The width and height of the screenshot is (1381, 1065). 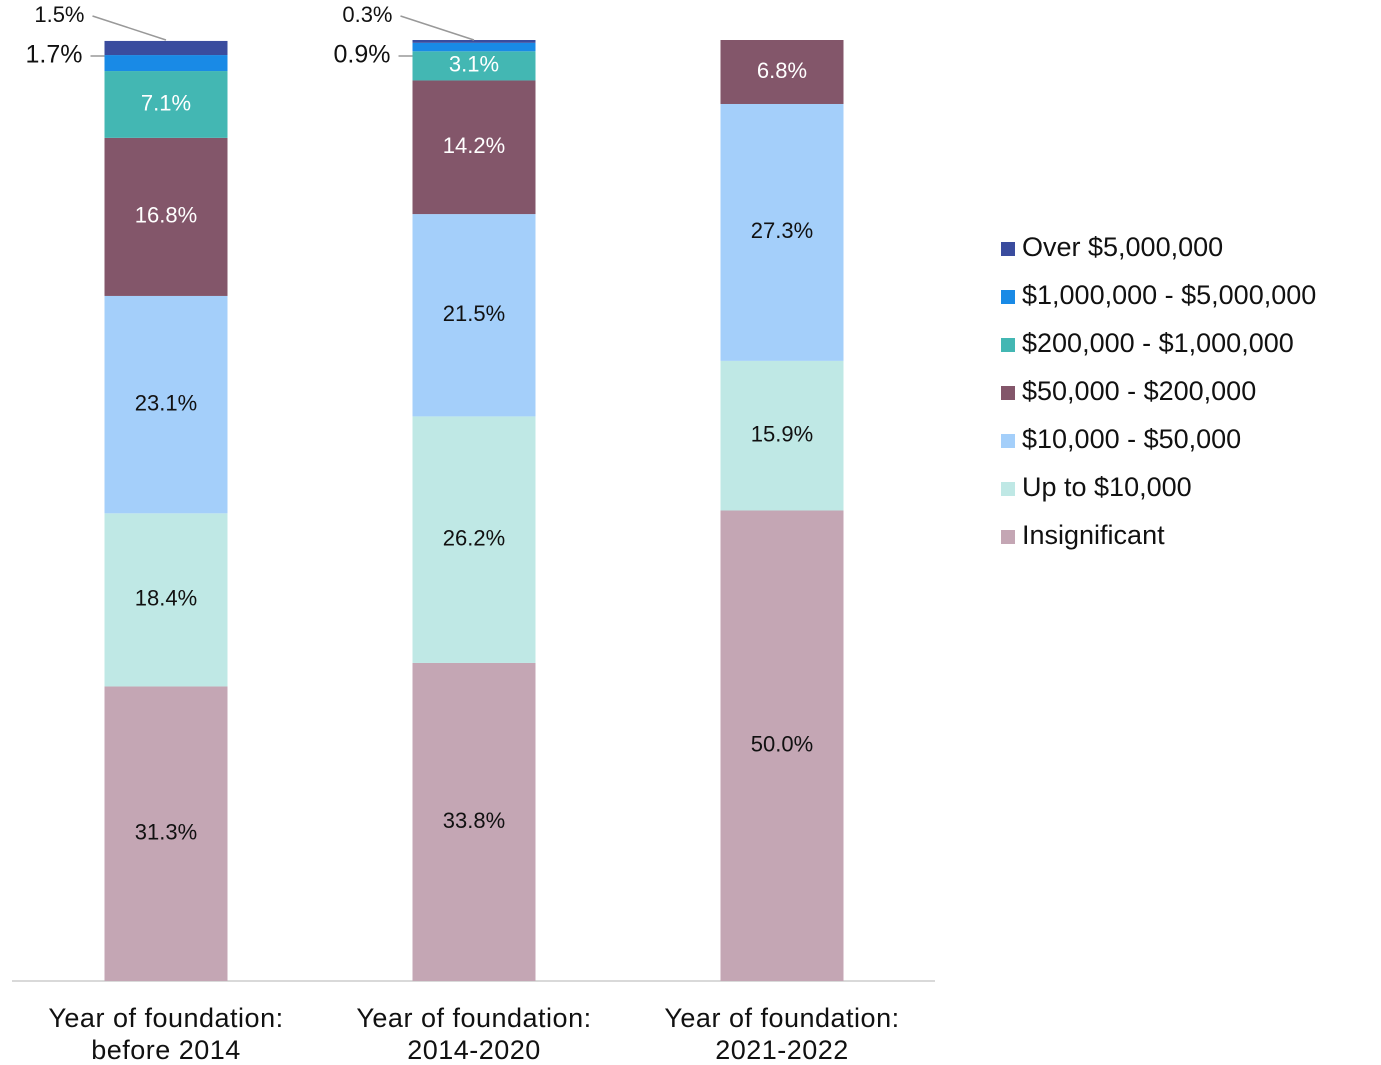 What do you see at coordinates (59, 14) in the screenshot?
I see `data-label: 1.5%` at bounding box center [59, 14].